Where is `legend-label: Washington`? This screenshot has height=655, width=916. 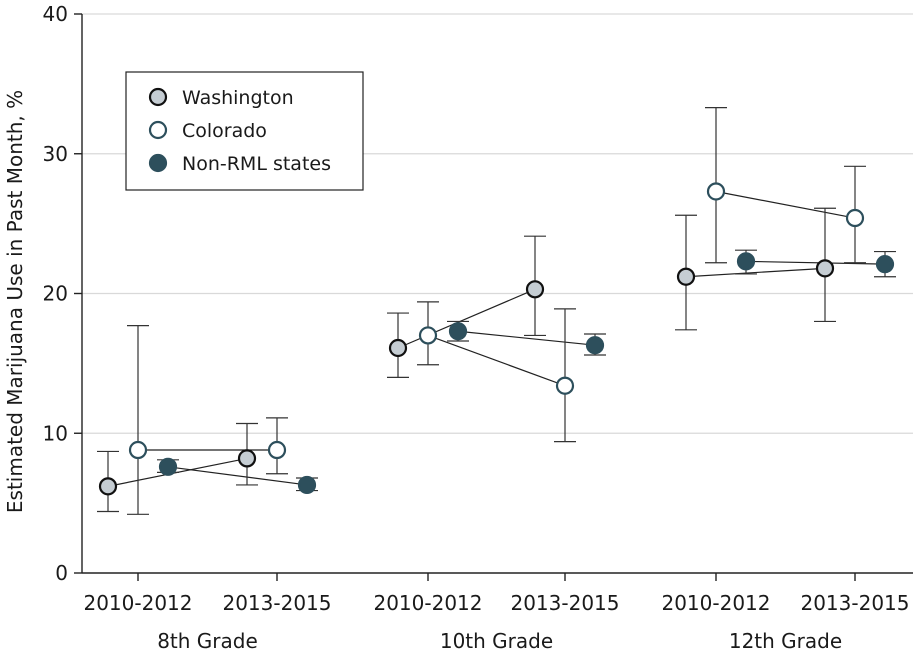
legend-label: Washington is located at coordinates (238, 98).